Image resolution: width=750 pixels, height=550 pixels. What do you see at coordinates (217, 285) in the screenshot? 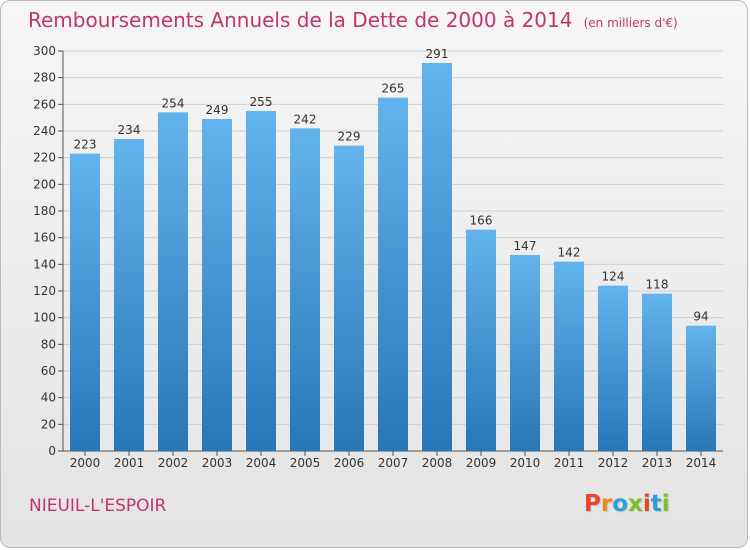
I see `bar-2003` at bounding box center [217, 285].